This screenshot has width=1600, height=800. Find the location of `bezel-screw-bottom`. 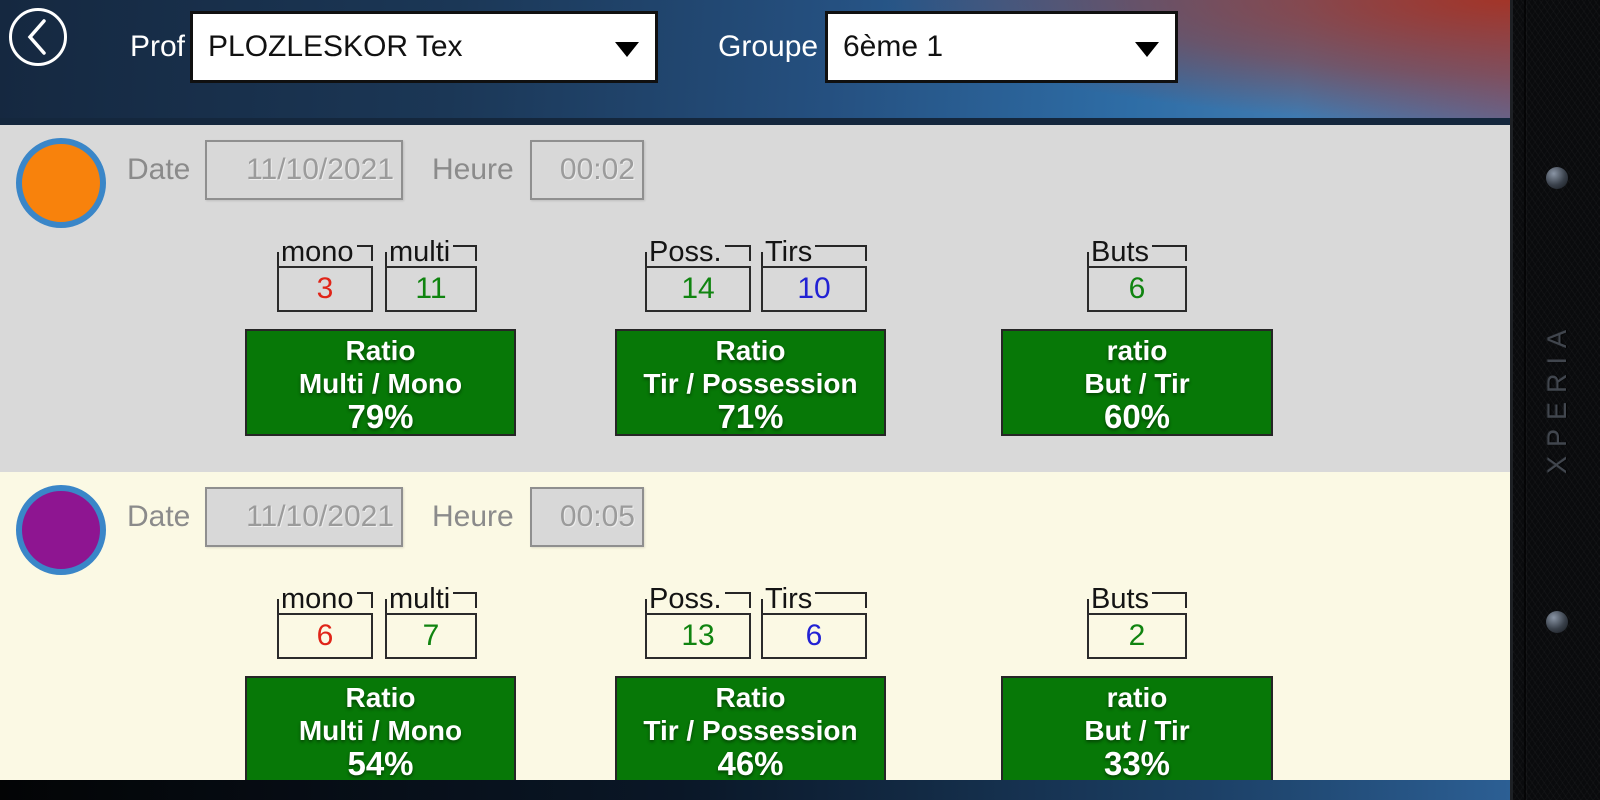

bezel-screw-bottom is located at coordinates (1557, 622).